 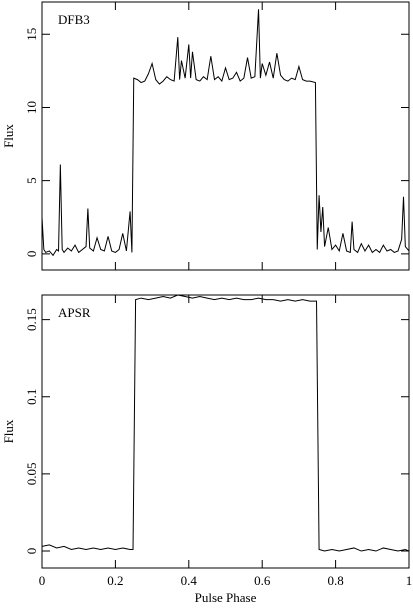 I want to click on y-tick-label: 15, so click(x=31, y=34).